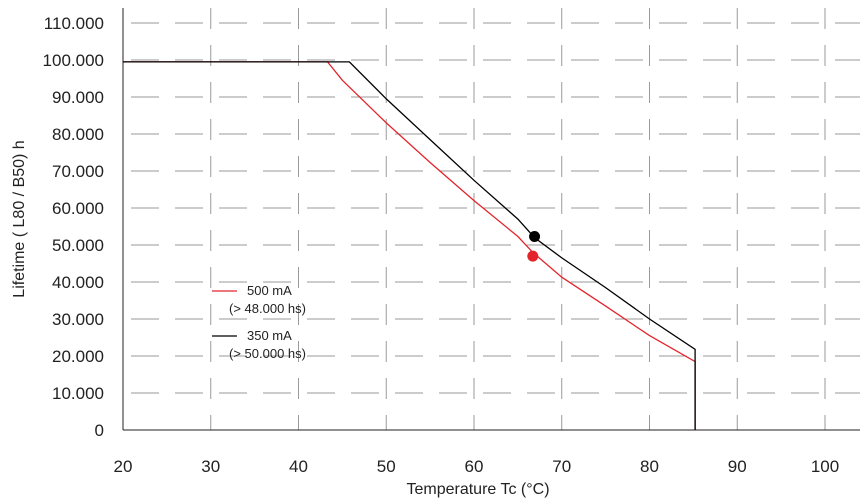 The image size is (861, 499). What do you see at coordinates (649, 466) in the screenshot?
I see `x-tick-label: 80` at bounding box center [649, 466].